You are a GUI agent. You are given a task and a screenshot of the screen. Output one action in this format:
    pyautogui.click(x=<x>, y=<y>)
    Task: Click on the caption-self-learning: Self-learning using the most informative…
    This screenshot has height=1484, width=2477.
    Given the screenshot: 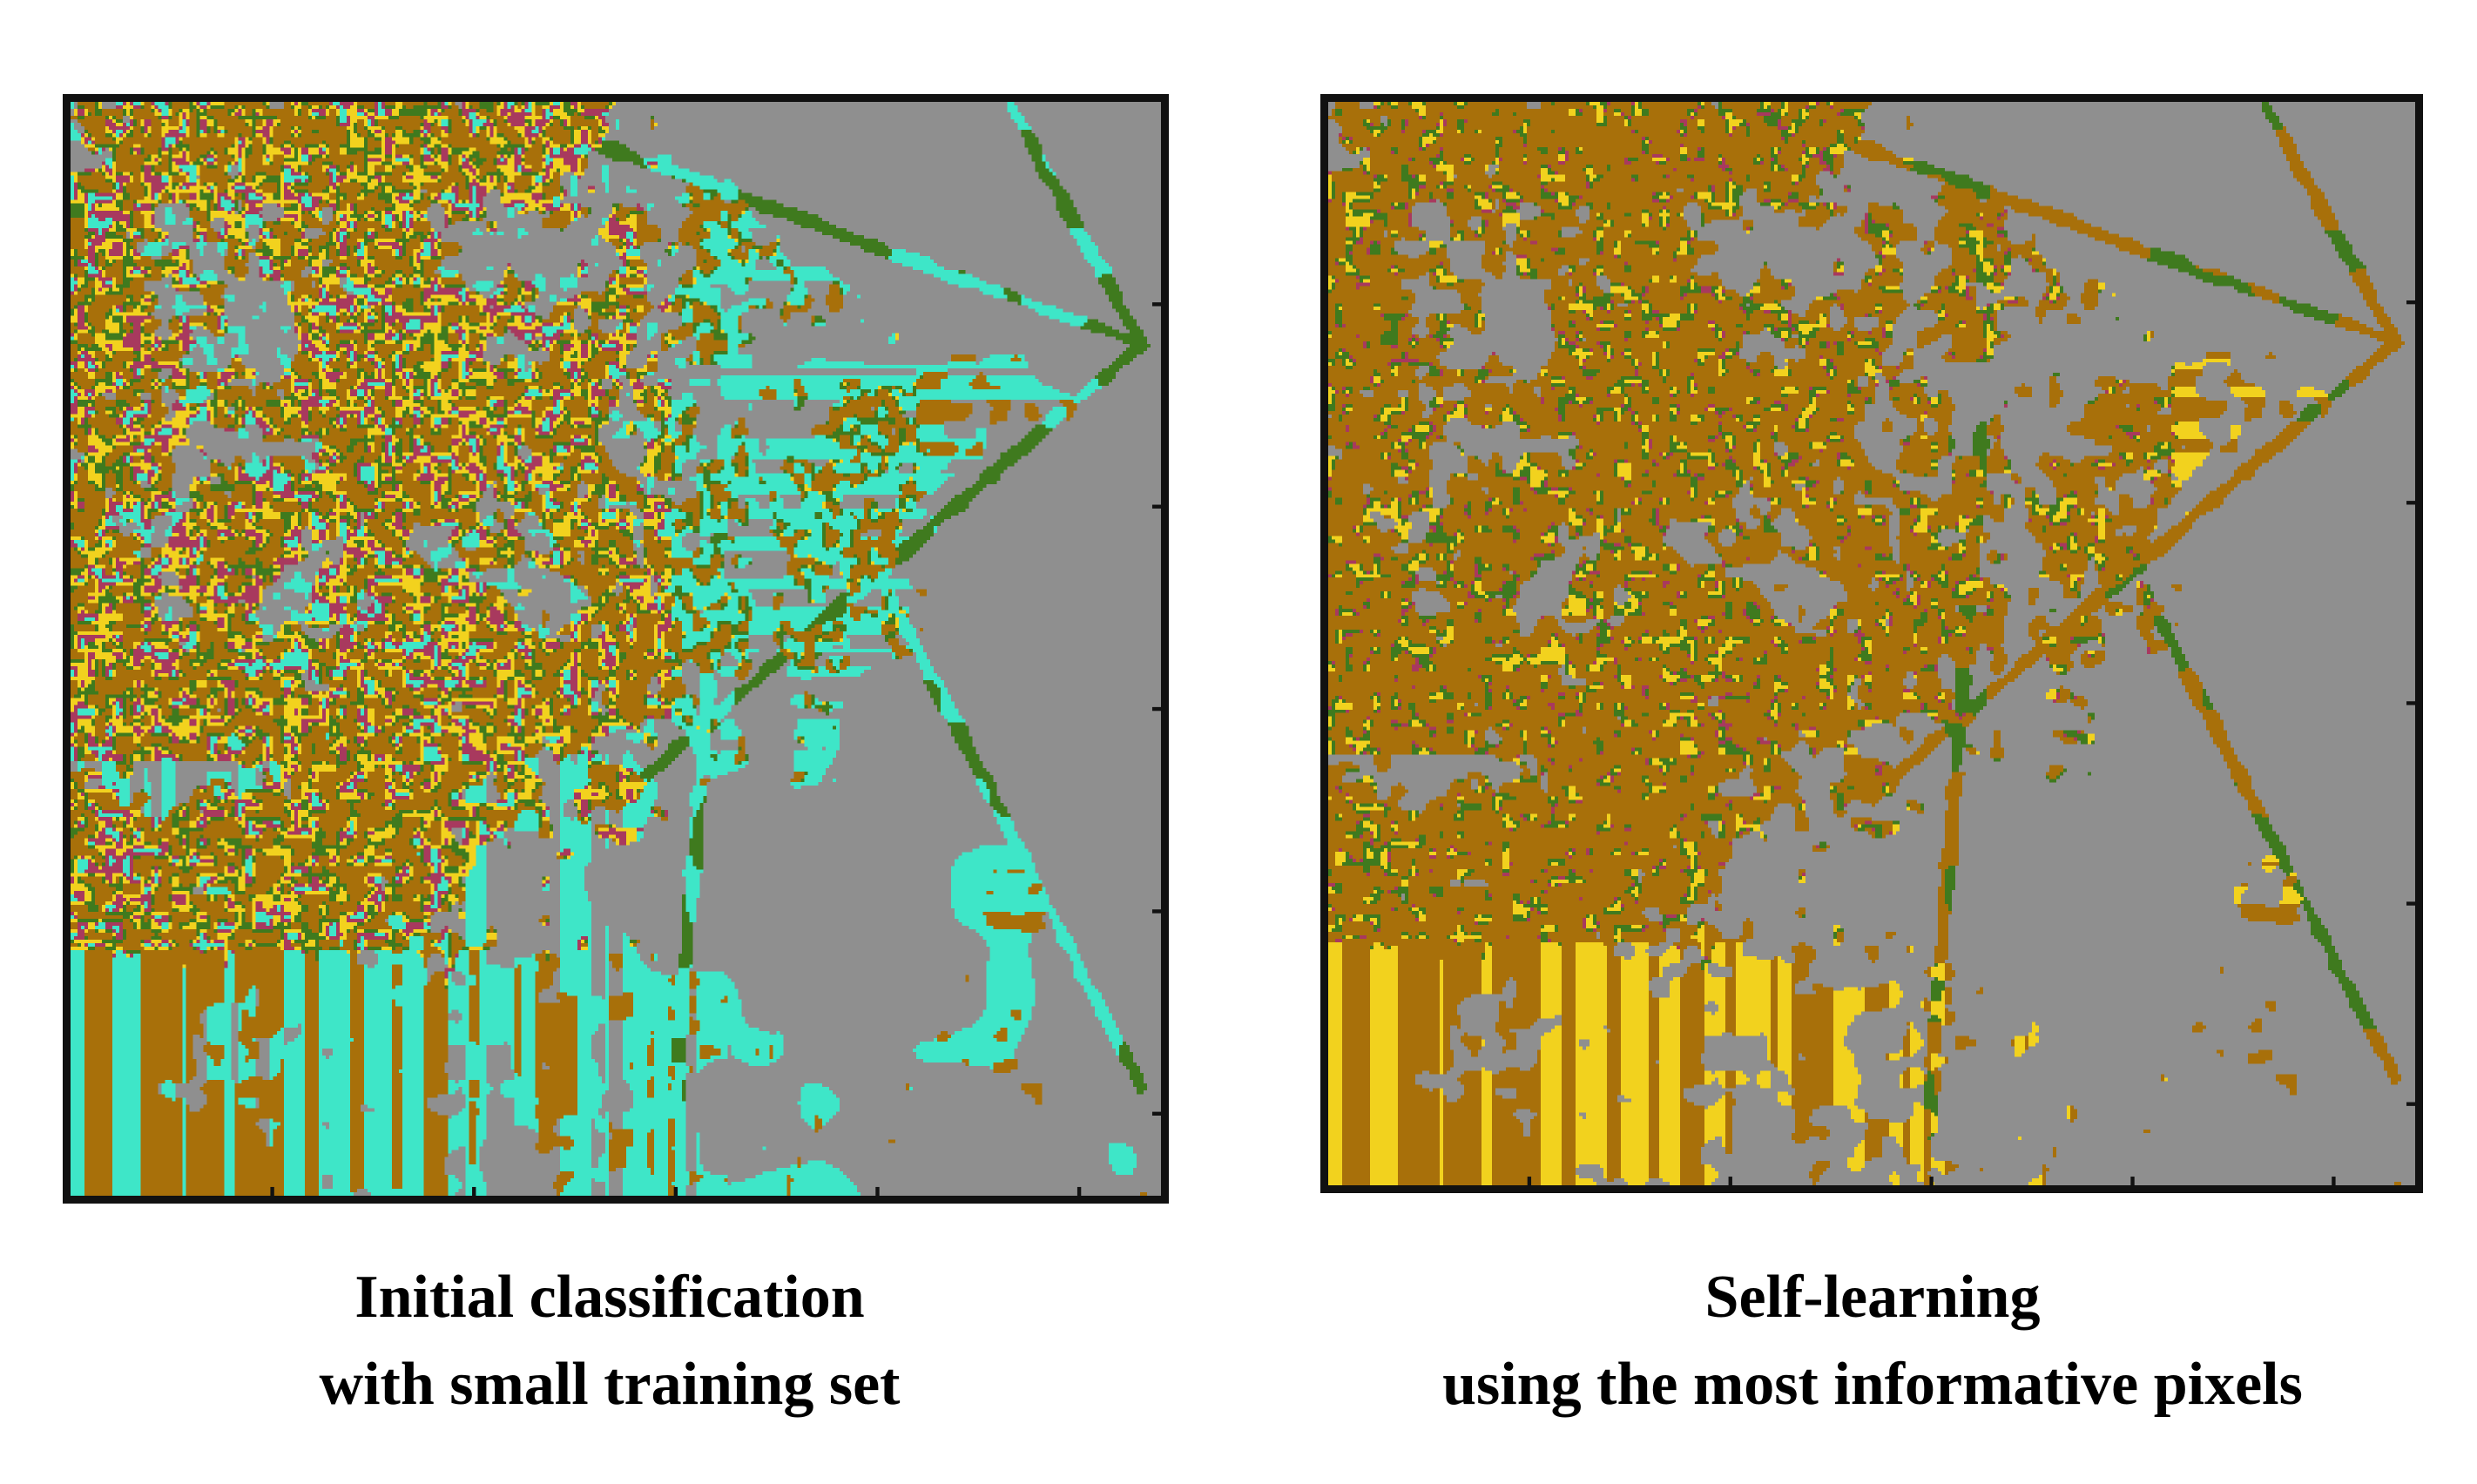 What is the action you would take?
    pyautogui.click(x=1873, y=1341)
    